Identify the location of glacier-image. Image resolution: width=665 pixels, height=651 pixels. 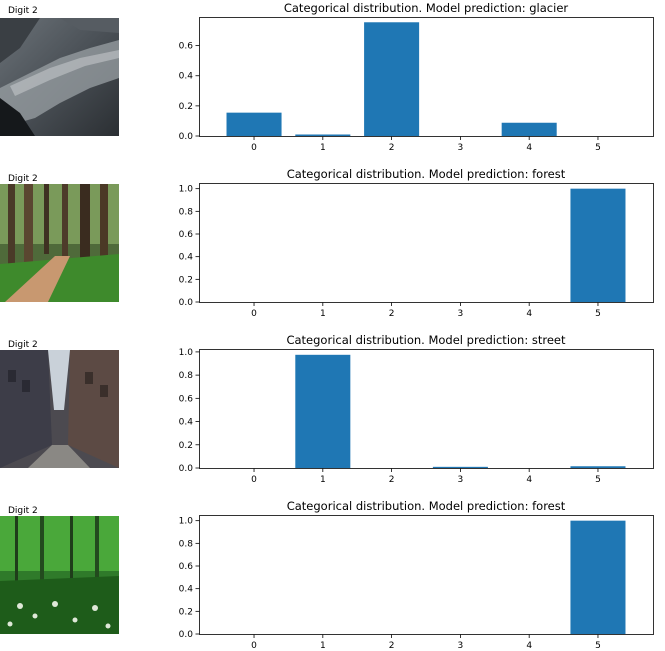
(59, 77).